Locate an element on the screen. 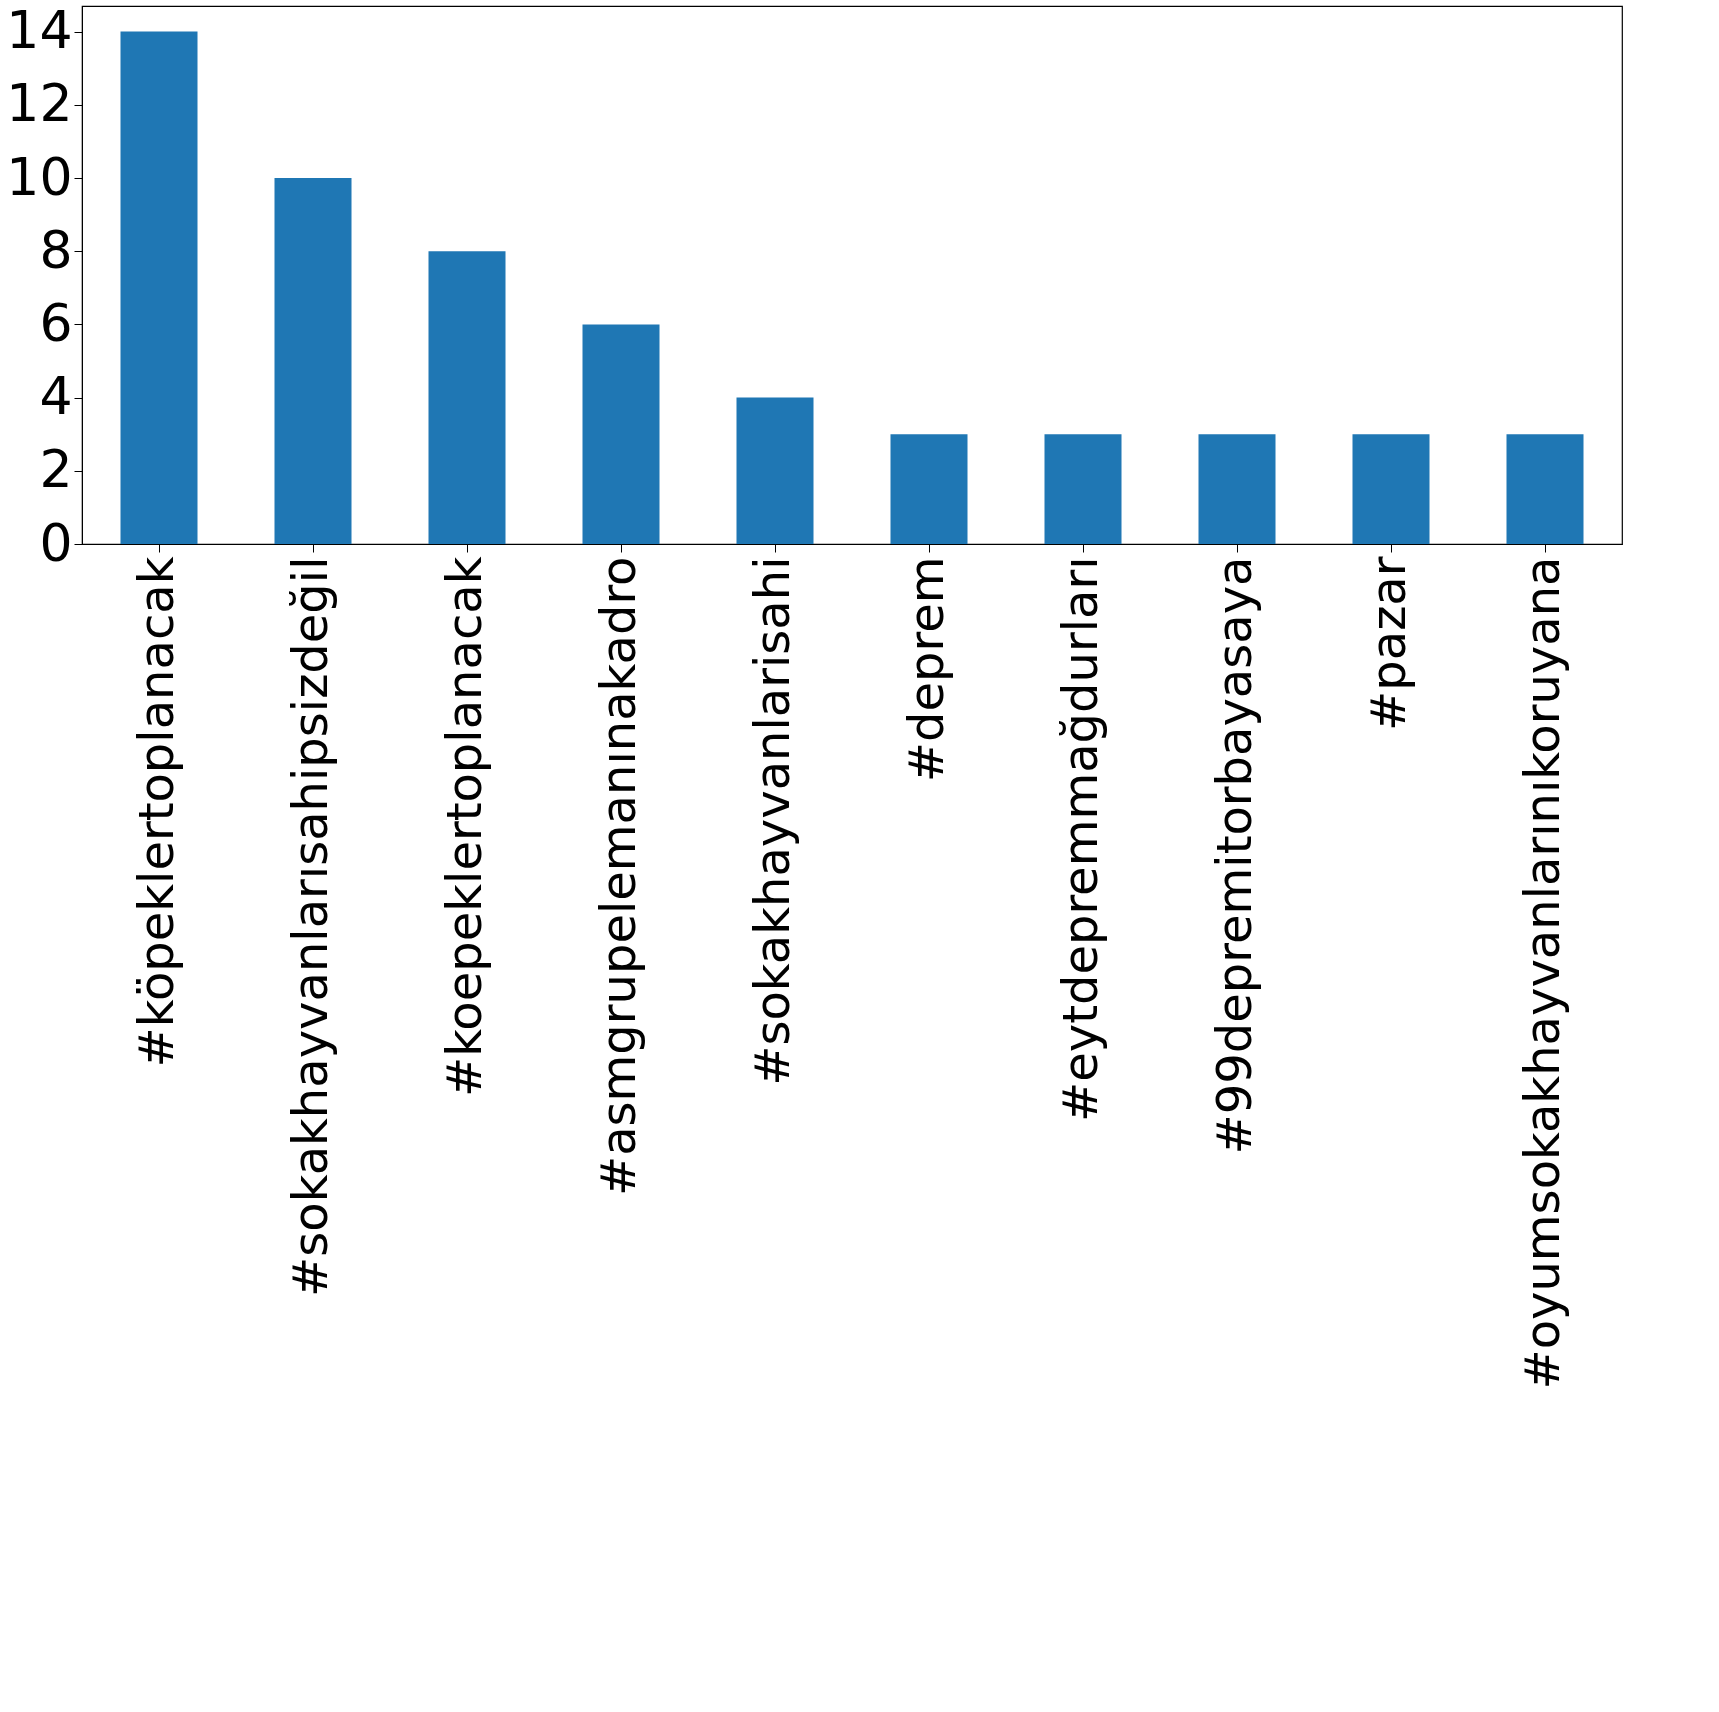 The image size is (1719, 1712). y-tick-label: 12 is located at coordinates (39, 103).